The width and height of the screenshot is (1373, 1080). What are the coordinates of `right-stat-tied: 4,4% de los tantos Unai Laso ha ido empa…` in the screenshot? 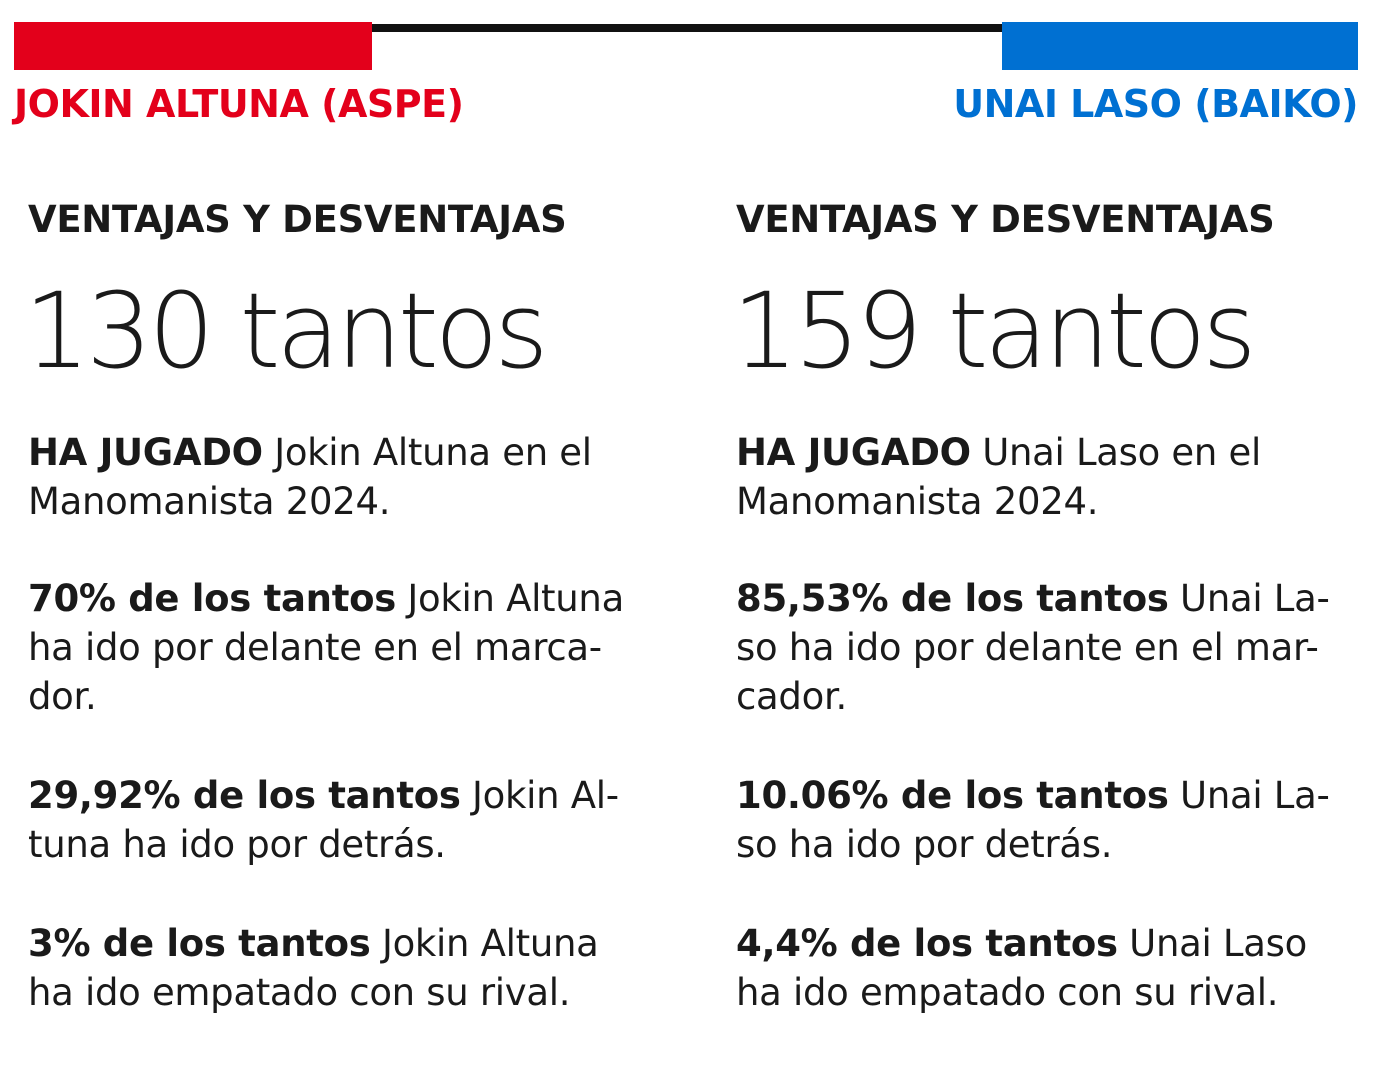 It's located at (1054, 968).